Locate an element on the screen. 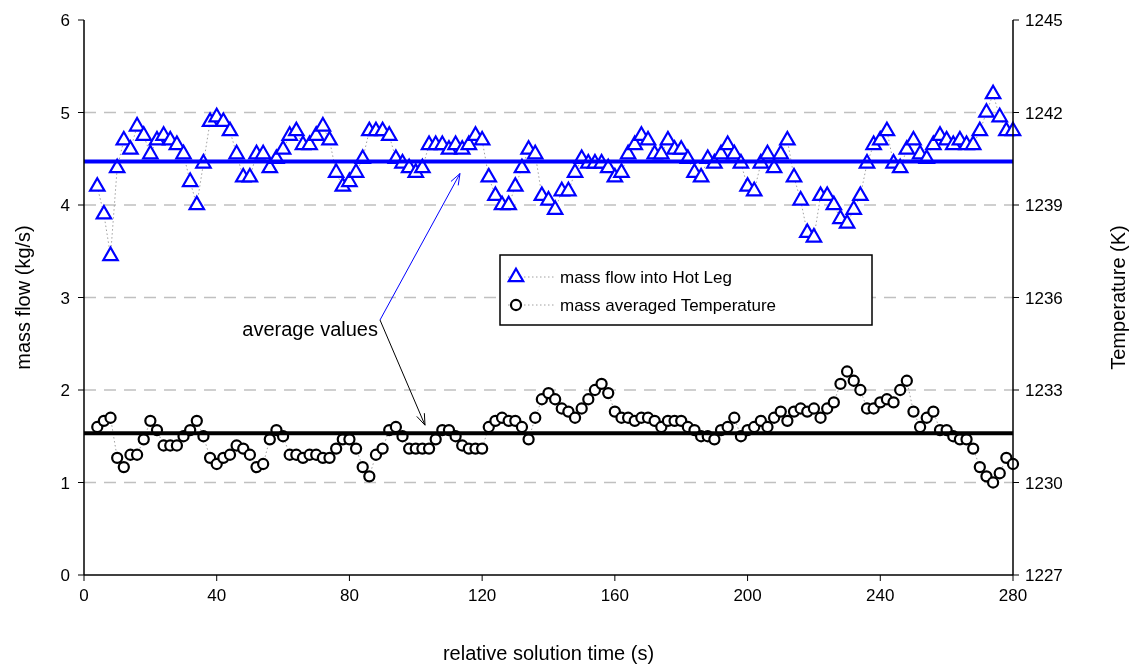 This screenshot has width=1139, height=670. x-tick-label: 120 is located at coordinates (482, 595).